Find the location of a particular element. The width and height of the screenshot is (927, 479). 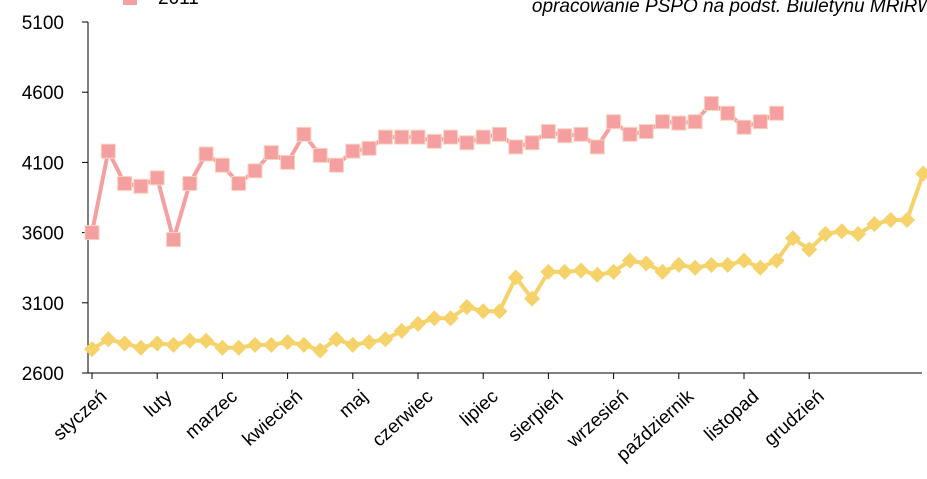

x-tick-label: luty is located at coordinates (159, 404).